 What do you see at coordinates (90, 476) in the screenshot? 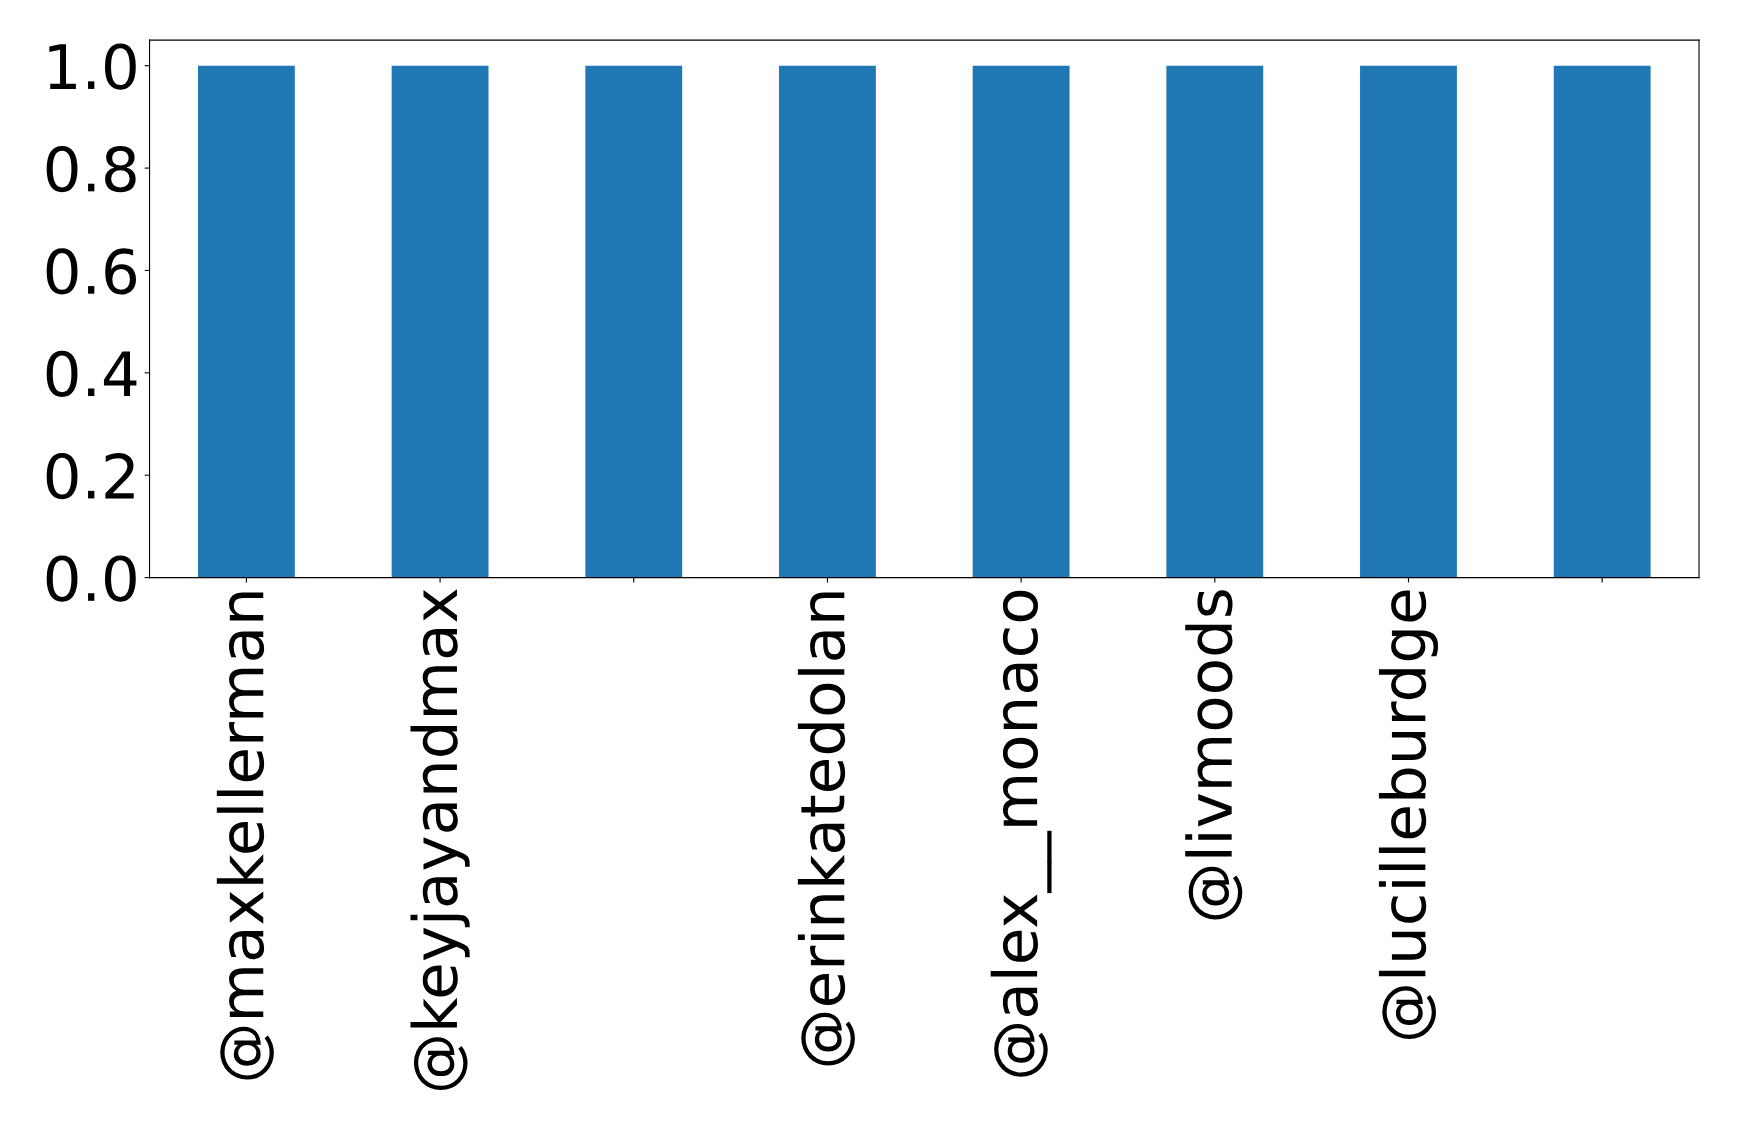
I see `y-tick-label: 0.2` at bounding box center [90, 476].